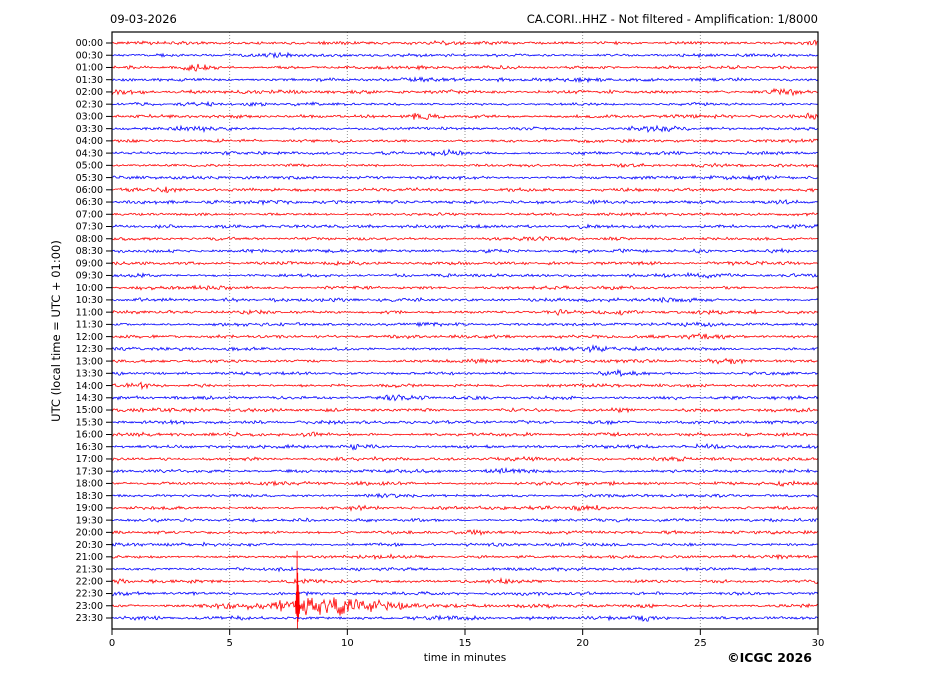 This screenshot has width=927, height=696. Describe the element at coordinates (143, 19) in the screenshot. I see `date-title: 09-03-2026` at that location.